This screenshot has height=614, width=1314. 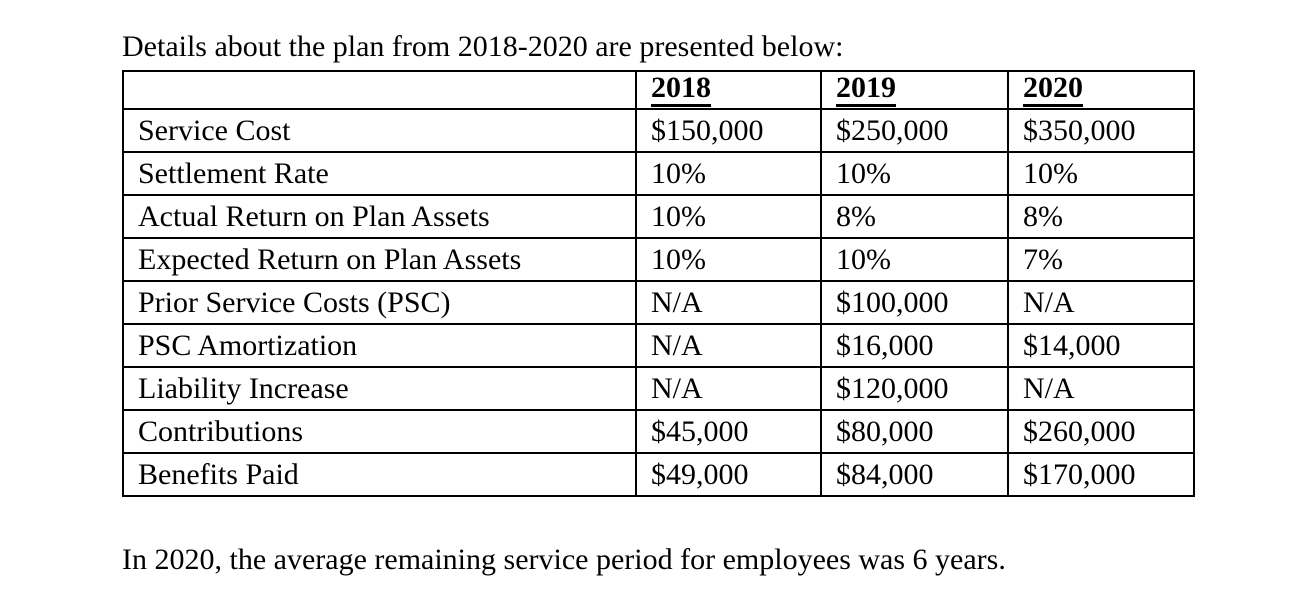 I want to click on table-row: Service Cost $150,000 $250,000 $350,000, so click(x=658, y=130).